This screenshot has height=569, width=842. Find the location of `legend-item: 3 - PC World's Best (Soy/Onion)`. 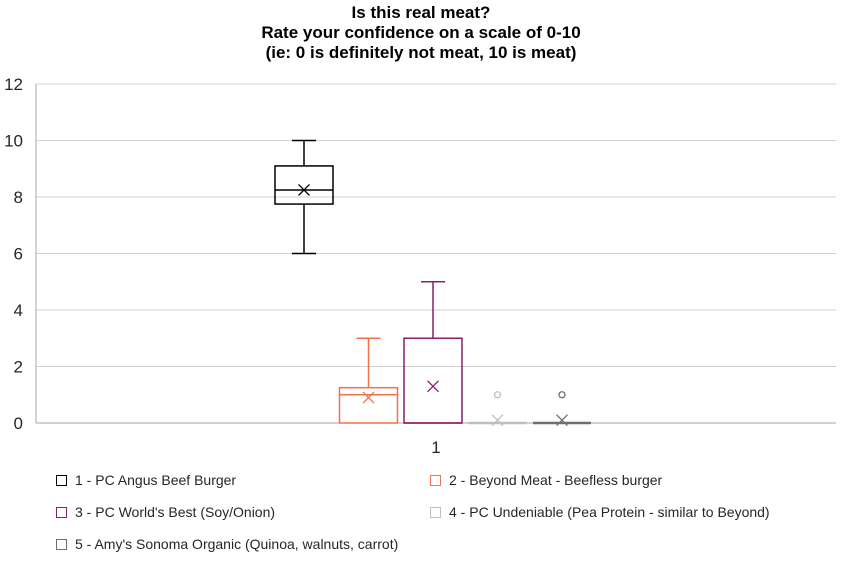

legend-item: 3 - PC World's Best (Soy/Onion) is located at coordinates (165, 512).